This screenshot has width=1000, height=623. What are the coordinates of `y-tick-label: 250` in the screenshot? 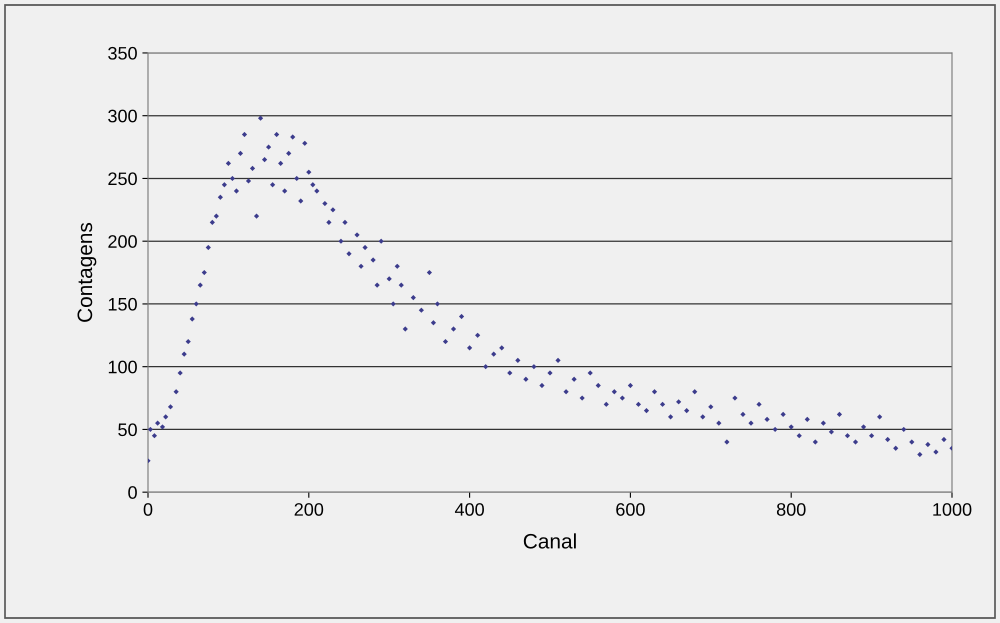 It's located at (122, 179).